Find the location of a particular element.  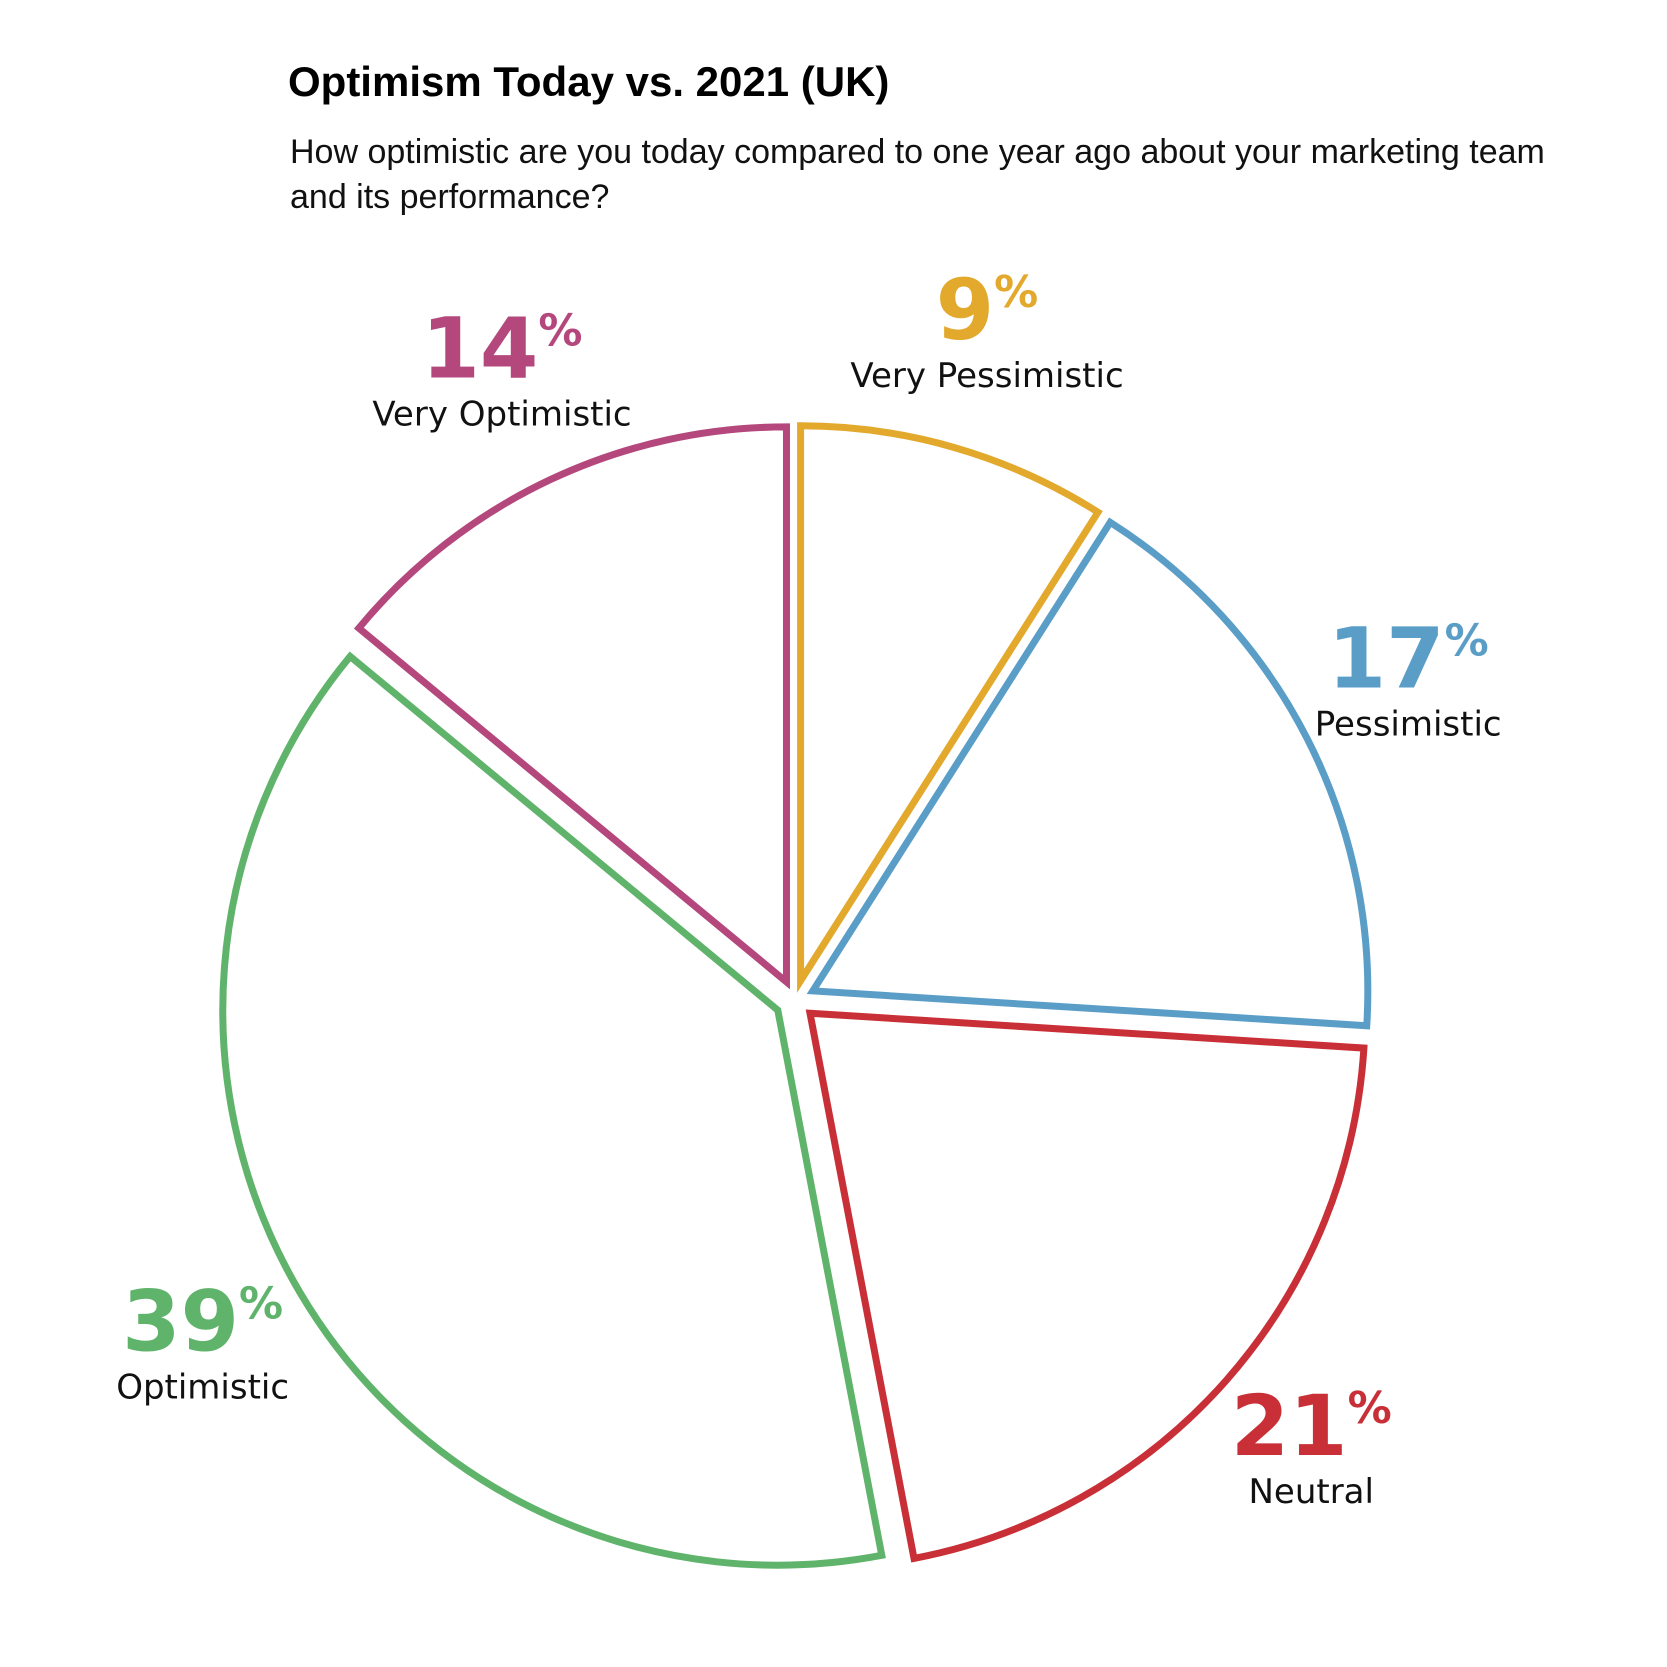

value-label: 14% is located at coordinates (501, 348).